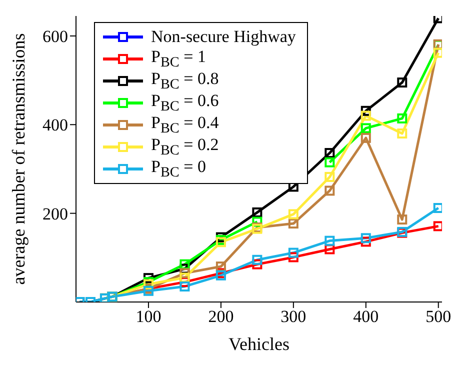 The height and width of the screenshot is (366, 463). I want to click on y-tick-label: 600, so click(55, 36).